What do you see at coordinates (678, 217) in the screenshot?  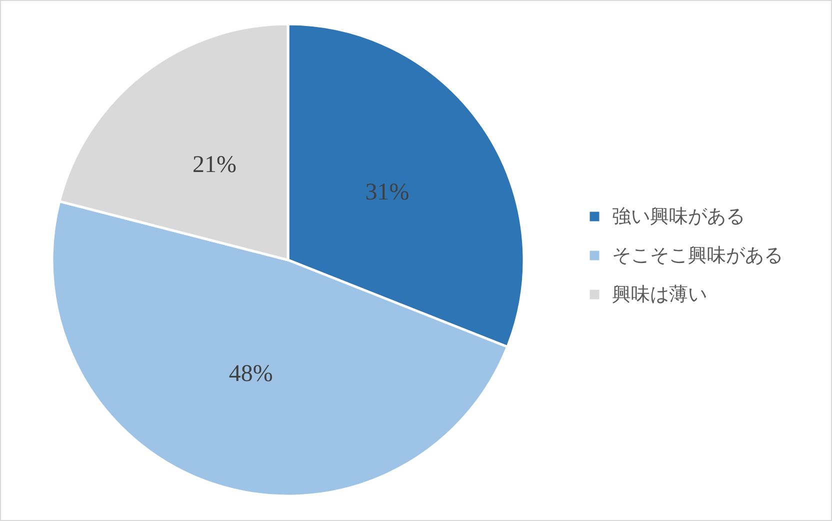 I see `legend-label: 強い興味がある` at bounding box center [678, 217].